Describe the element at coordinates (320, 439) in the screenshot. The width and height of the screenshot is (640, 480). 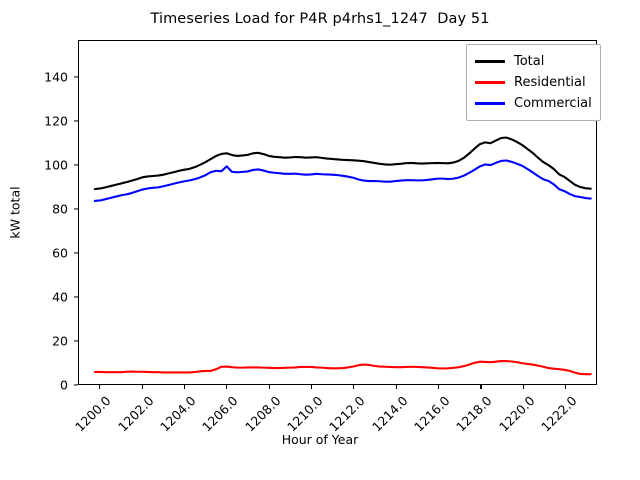
I see `x-axis-label: Hour of Year` at that location.